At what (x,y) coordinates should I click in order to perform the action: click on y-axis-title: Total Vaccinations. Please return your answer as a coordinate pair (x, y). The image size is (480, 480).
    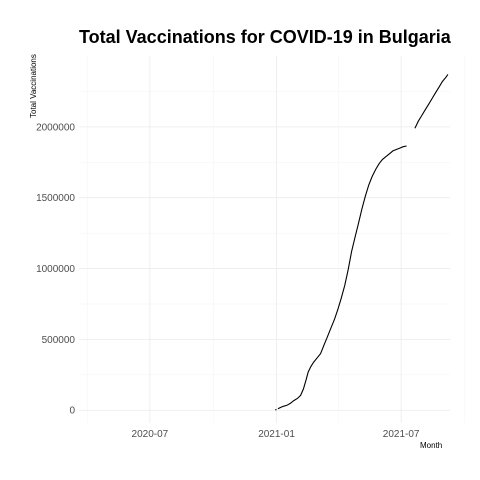
    Looking at the image, I should click on (33, 86).